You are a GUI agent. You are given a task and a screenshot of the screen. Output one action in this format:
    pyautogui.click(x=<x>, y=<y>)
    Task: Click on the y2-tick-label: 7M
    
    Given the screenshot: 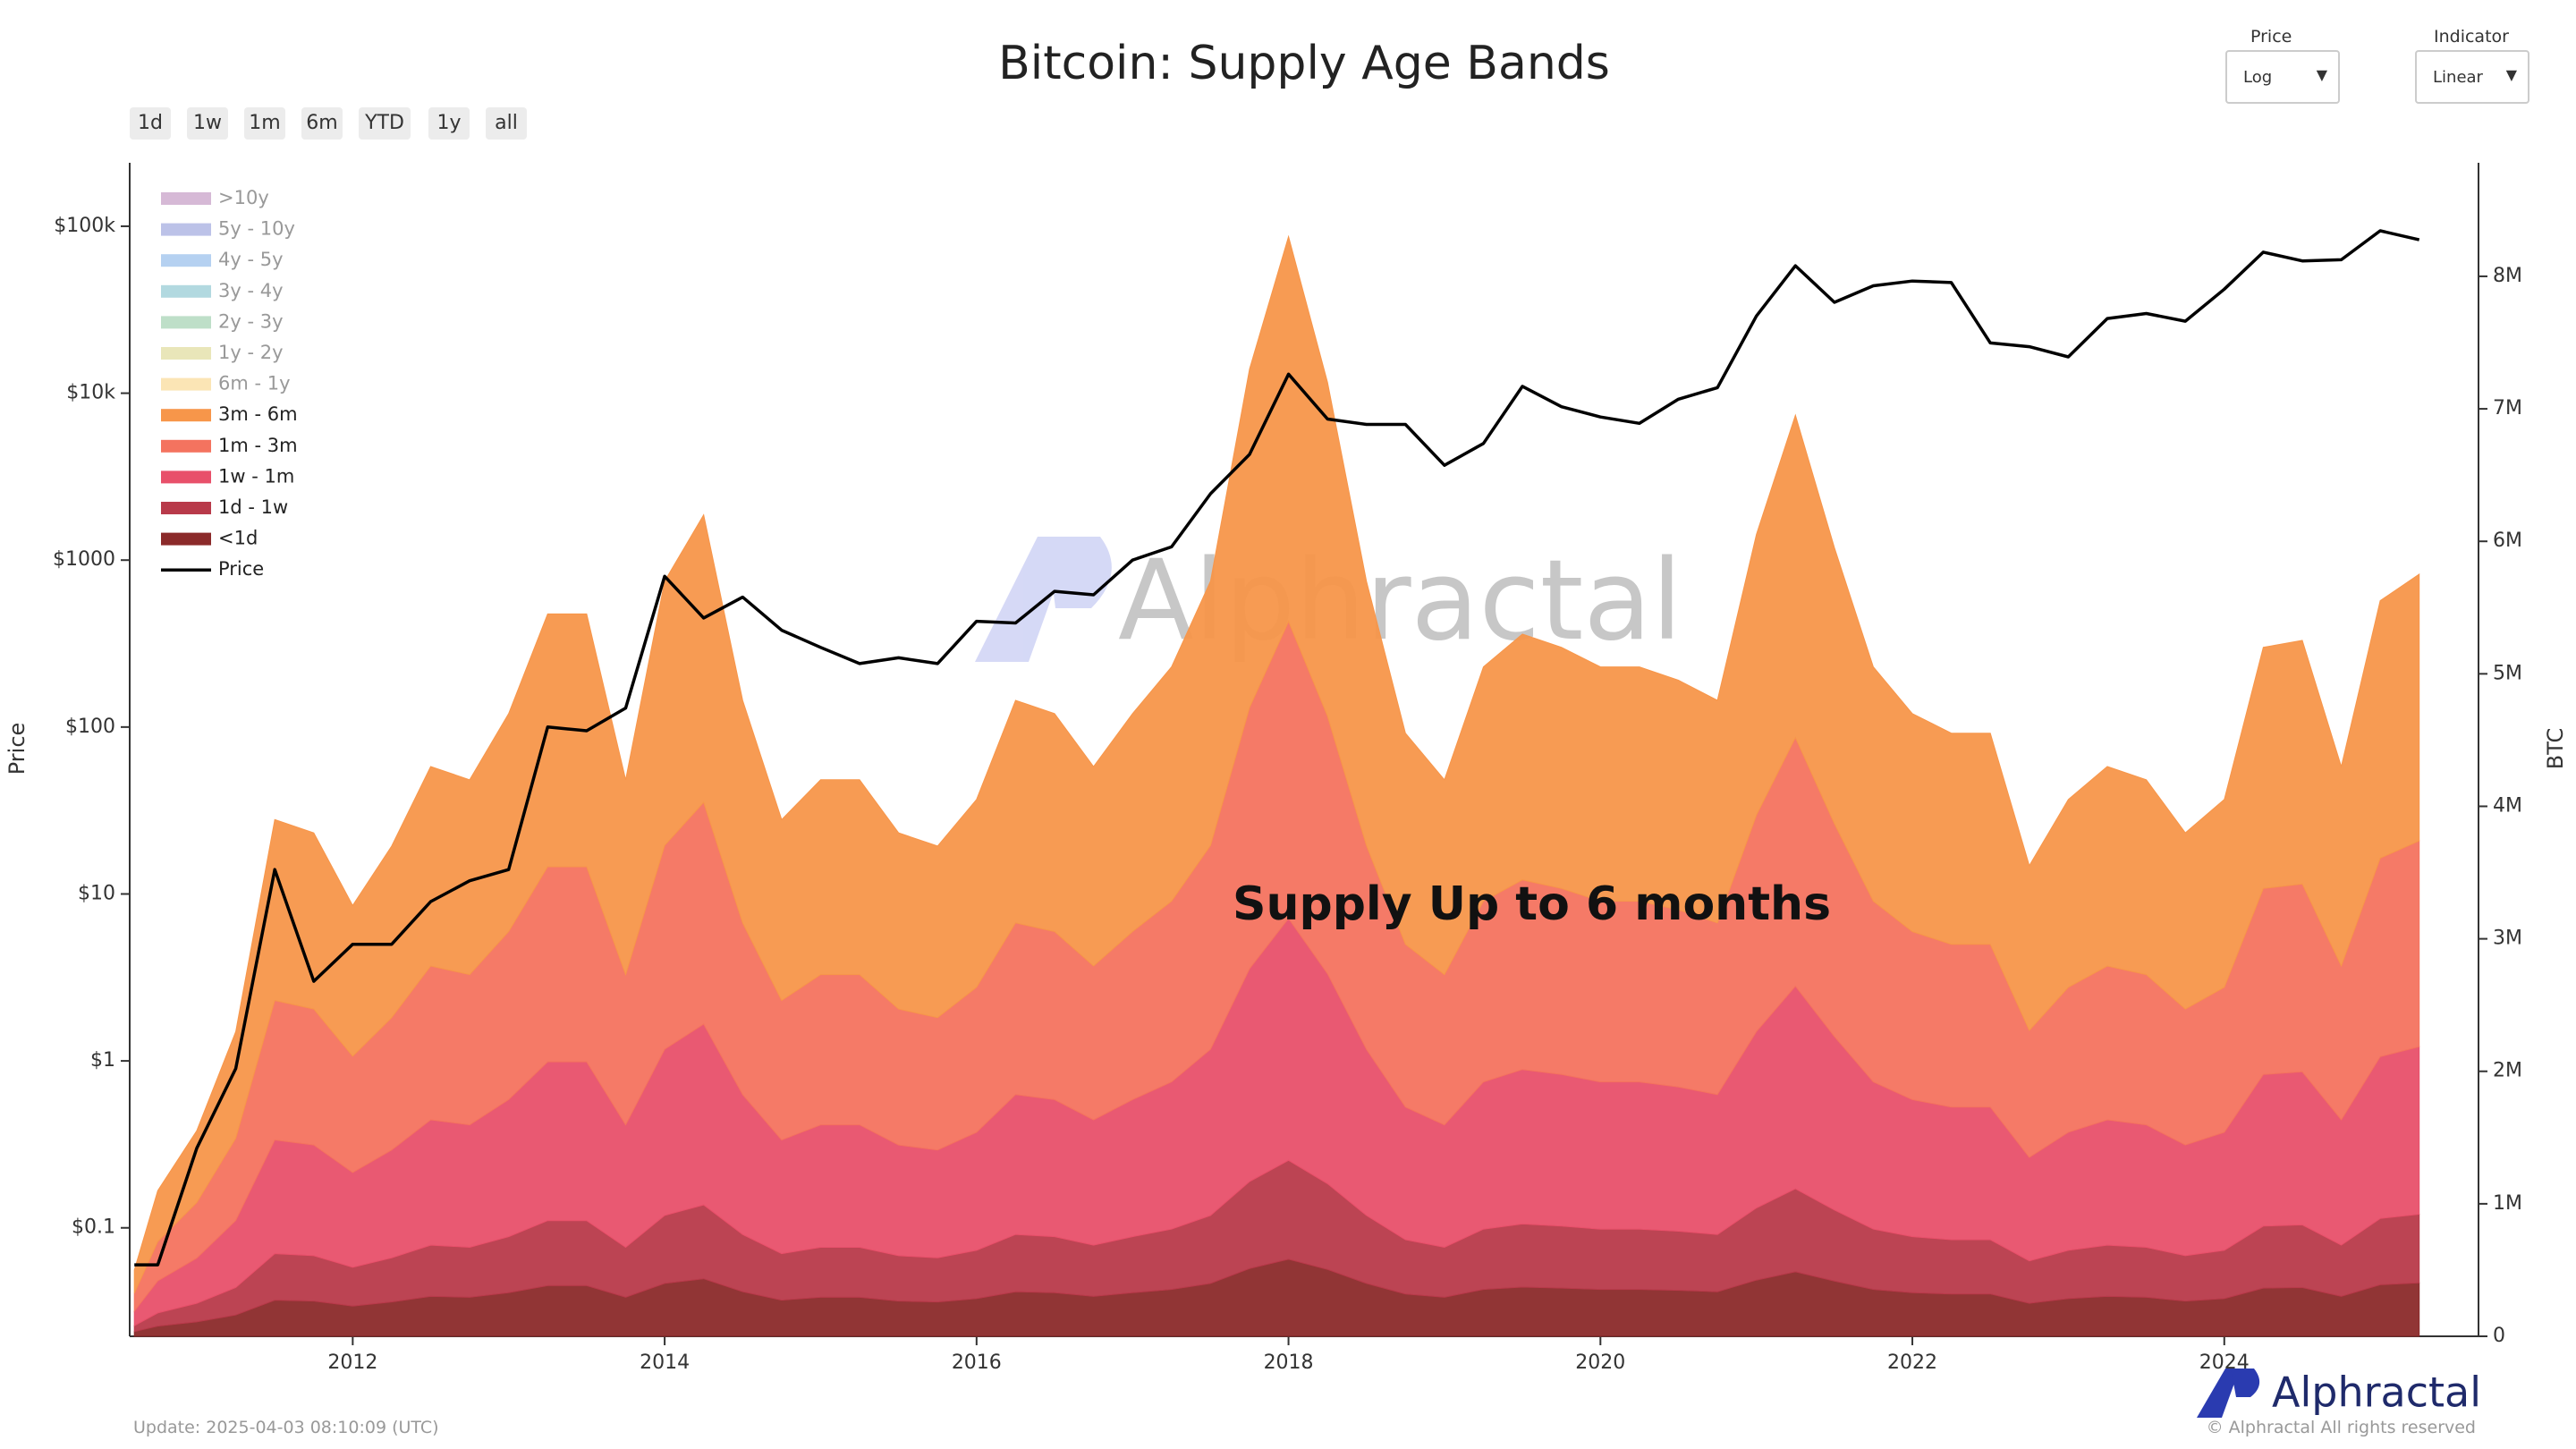 What is the action you would take?
    pyautogui.click(x=2507, y=408)
    